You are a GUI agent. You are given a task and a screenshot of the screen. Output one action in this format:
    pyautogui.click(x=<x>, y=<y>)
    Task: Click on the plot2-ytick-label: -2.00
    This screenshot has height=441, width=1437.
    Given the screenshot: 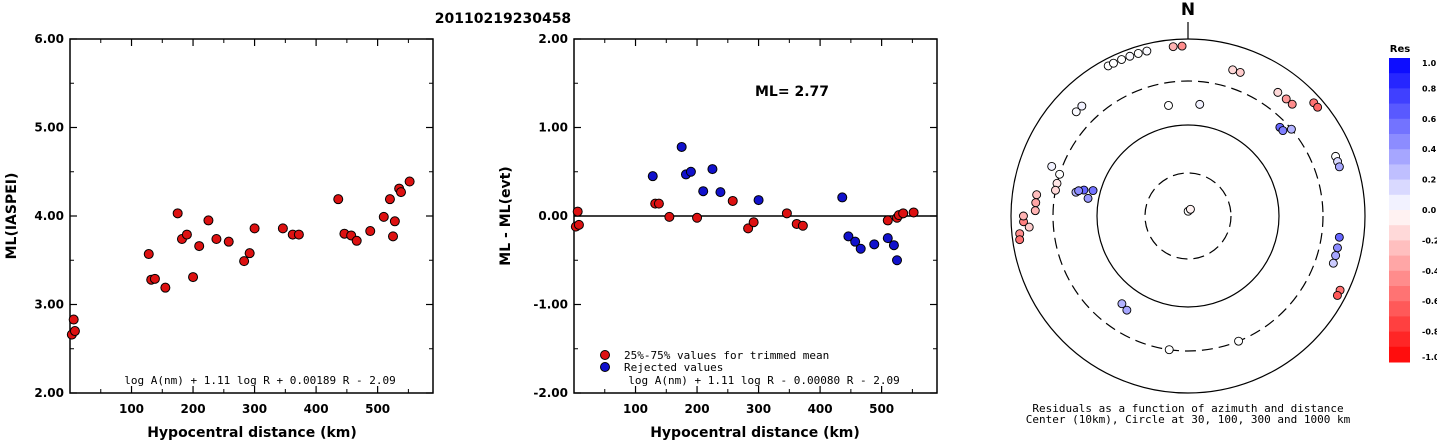 What is the action you would take?
    pyautogui.click(x=550, y=393)
    